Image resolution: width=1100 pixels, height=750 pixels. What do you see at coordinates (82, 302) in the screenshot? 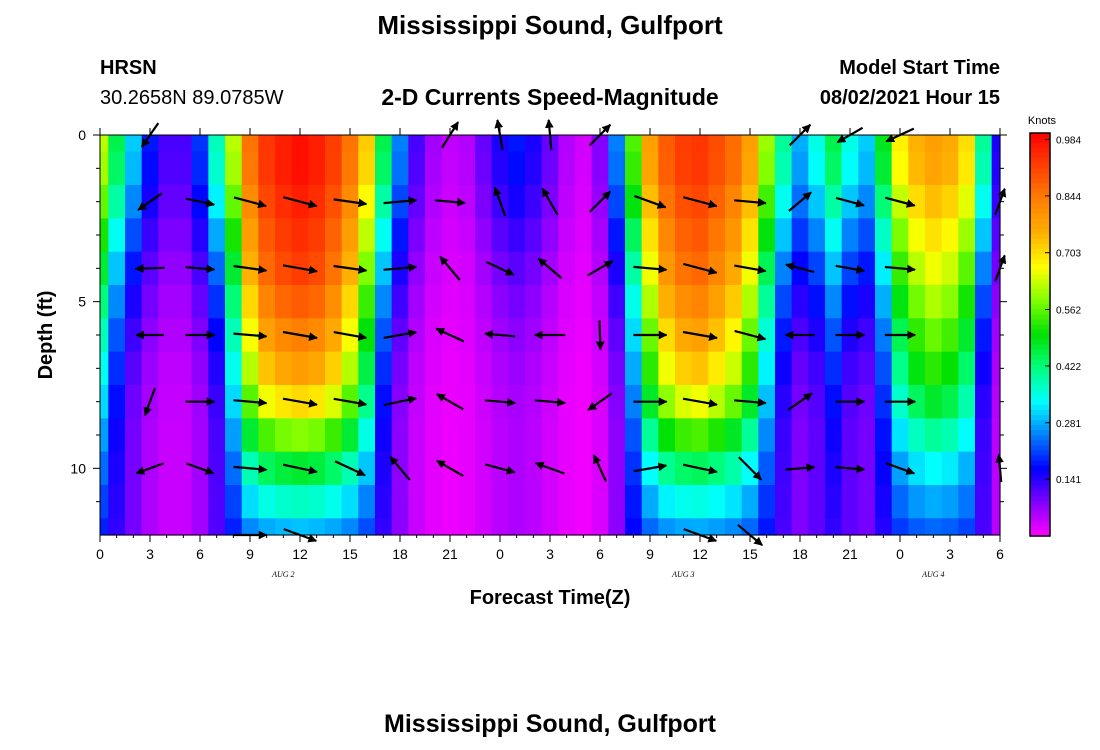
I see `y-tick-label: 5` at bounding box center [82, 302].